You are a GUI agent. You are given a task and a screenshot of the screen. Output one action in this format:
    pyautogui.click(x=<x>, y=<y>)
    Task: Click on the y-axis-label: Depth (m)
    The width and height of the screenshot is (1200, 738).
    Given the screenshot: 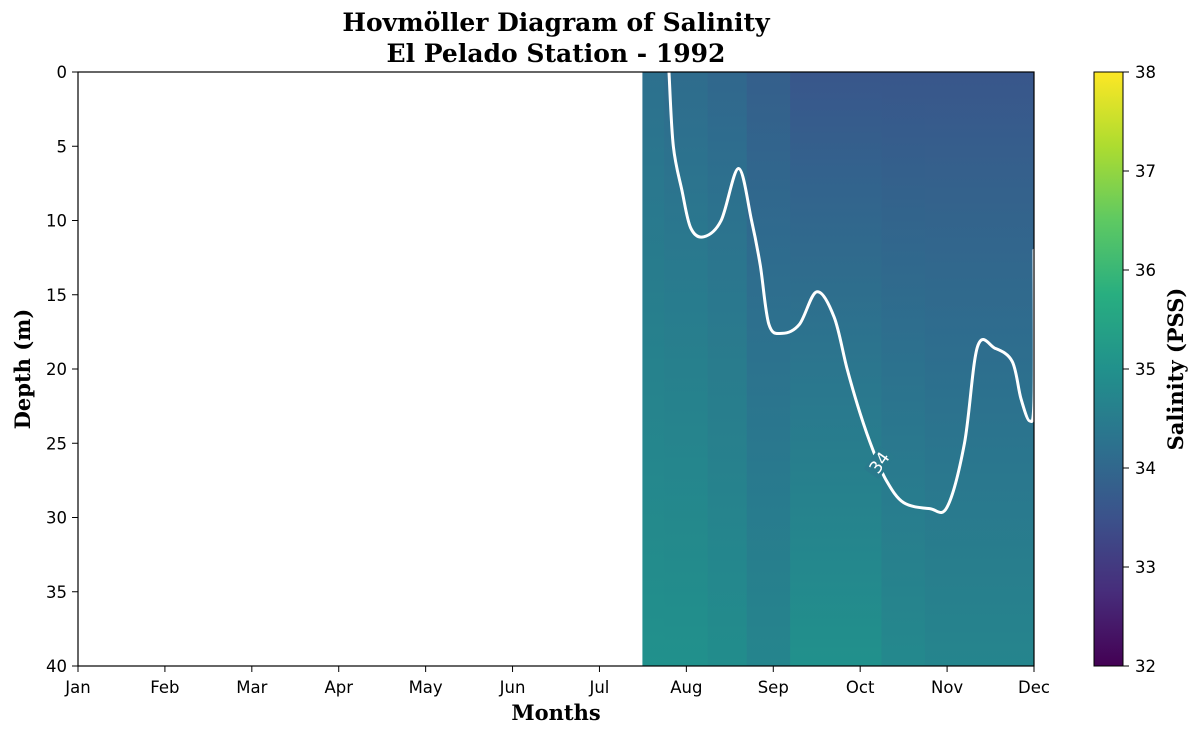 What is the action you would take?
    pyautogui.click(x=22, y=369)
    